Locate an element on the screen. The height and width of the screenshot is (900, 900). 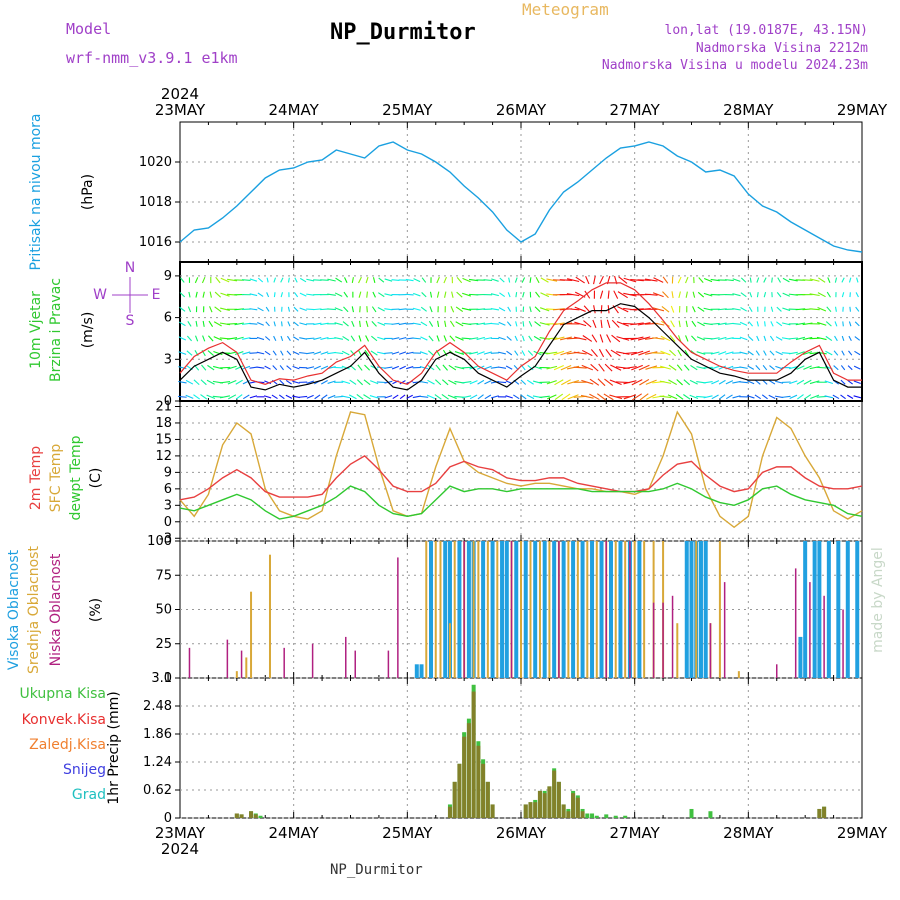
y-tick-label: 18 is located at coordinates (163, 423).